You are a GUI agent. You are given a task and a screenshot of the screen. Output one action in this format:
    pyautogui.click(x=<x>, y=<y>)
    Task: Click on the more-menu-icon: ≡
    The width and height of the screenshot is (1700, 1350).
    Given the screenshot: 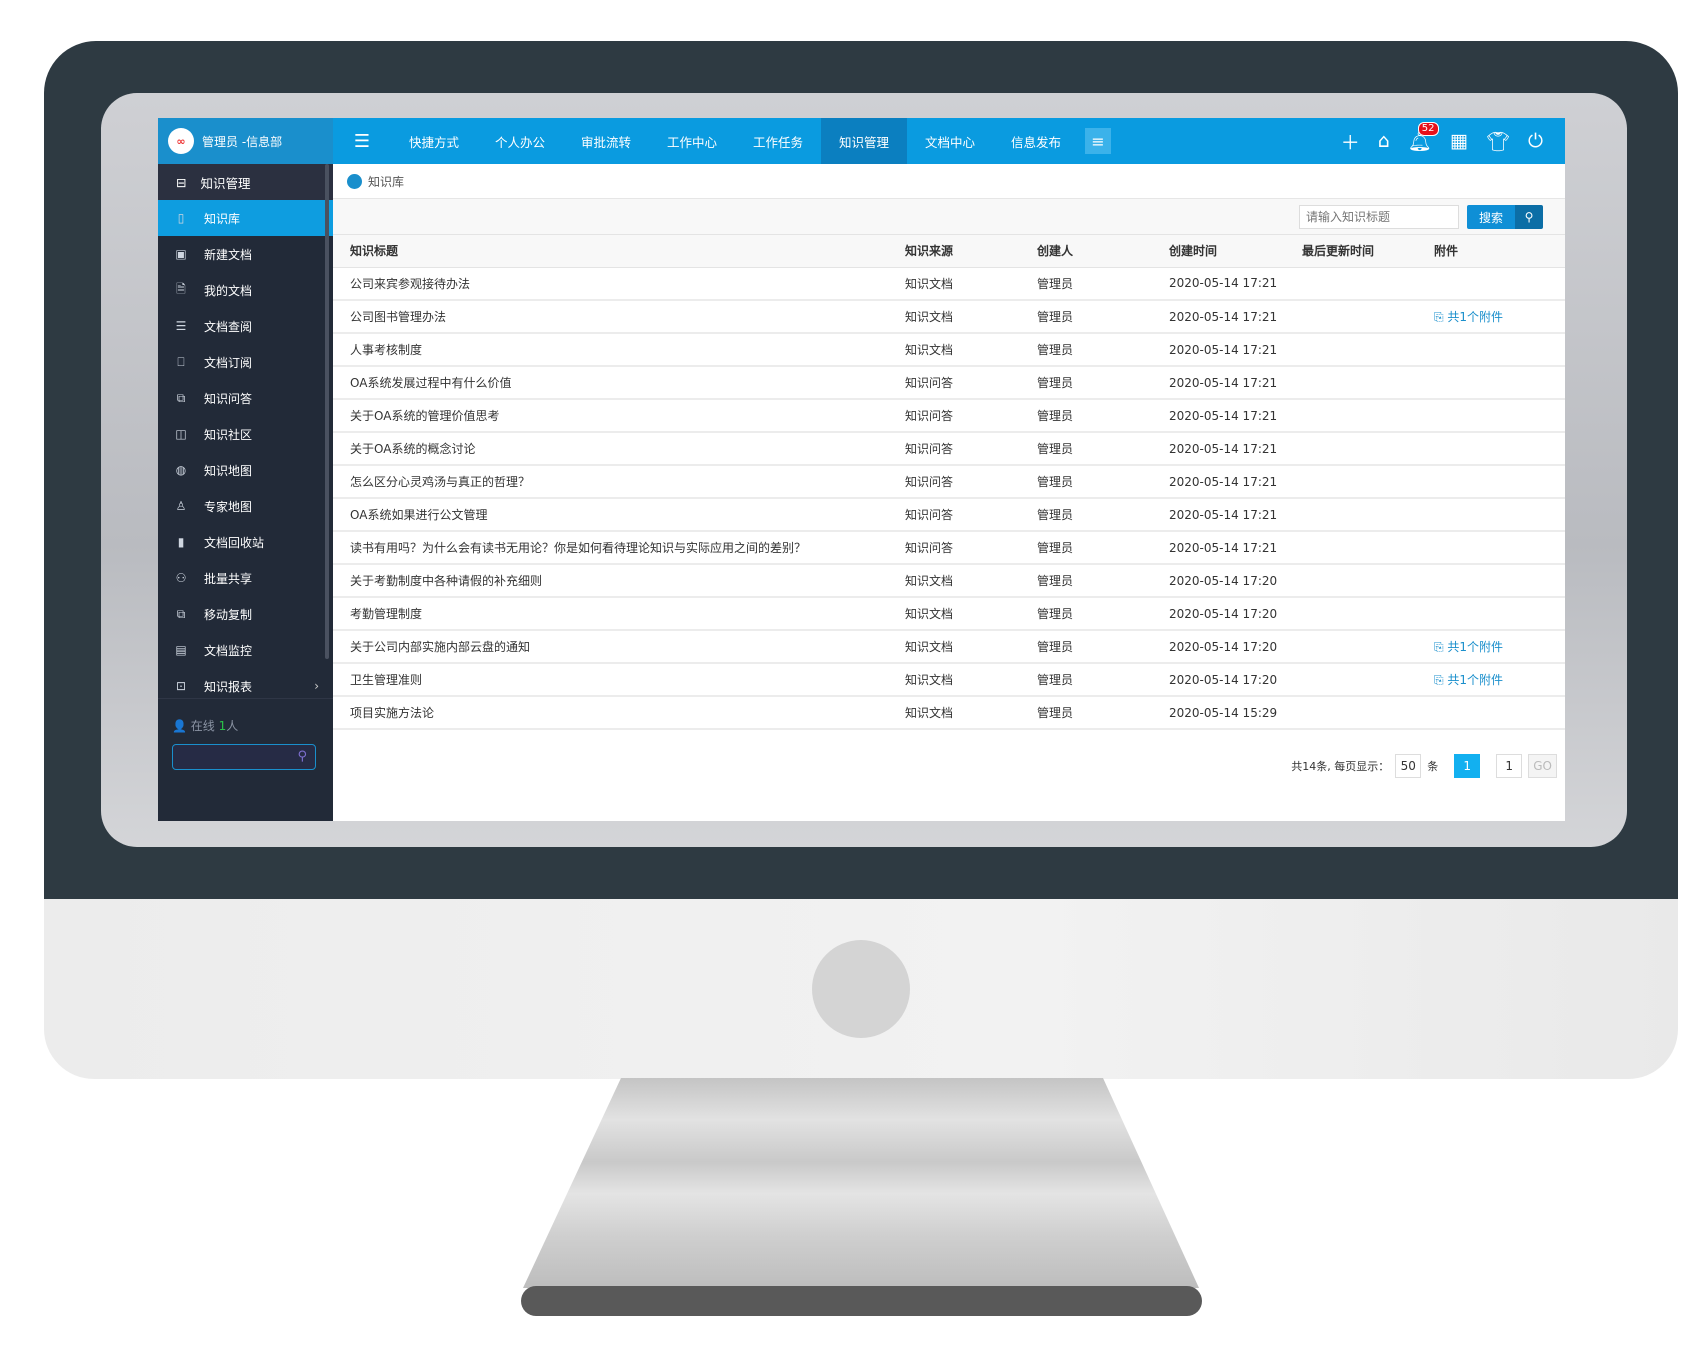 What is the action you would take?
    pyautogui.click(x=1098, y=141)
    